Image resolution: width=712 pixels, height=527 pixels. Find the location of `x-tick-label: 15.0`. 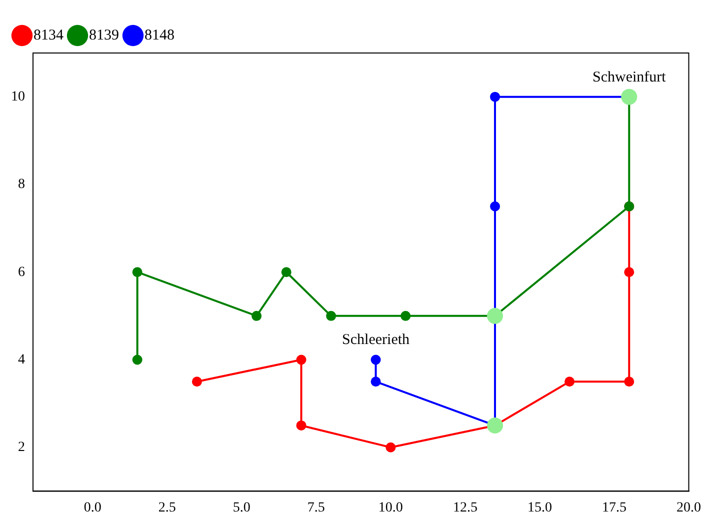

x-tick-label: 15.0 is located at coordinates (539, 508).